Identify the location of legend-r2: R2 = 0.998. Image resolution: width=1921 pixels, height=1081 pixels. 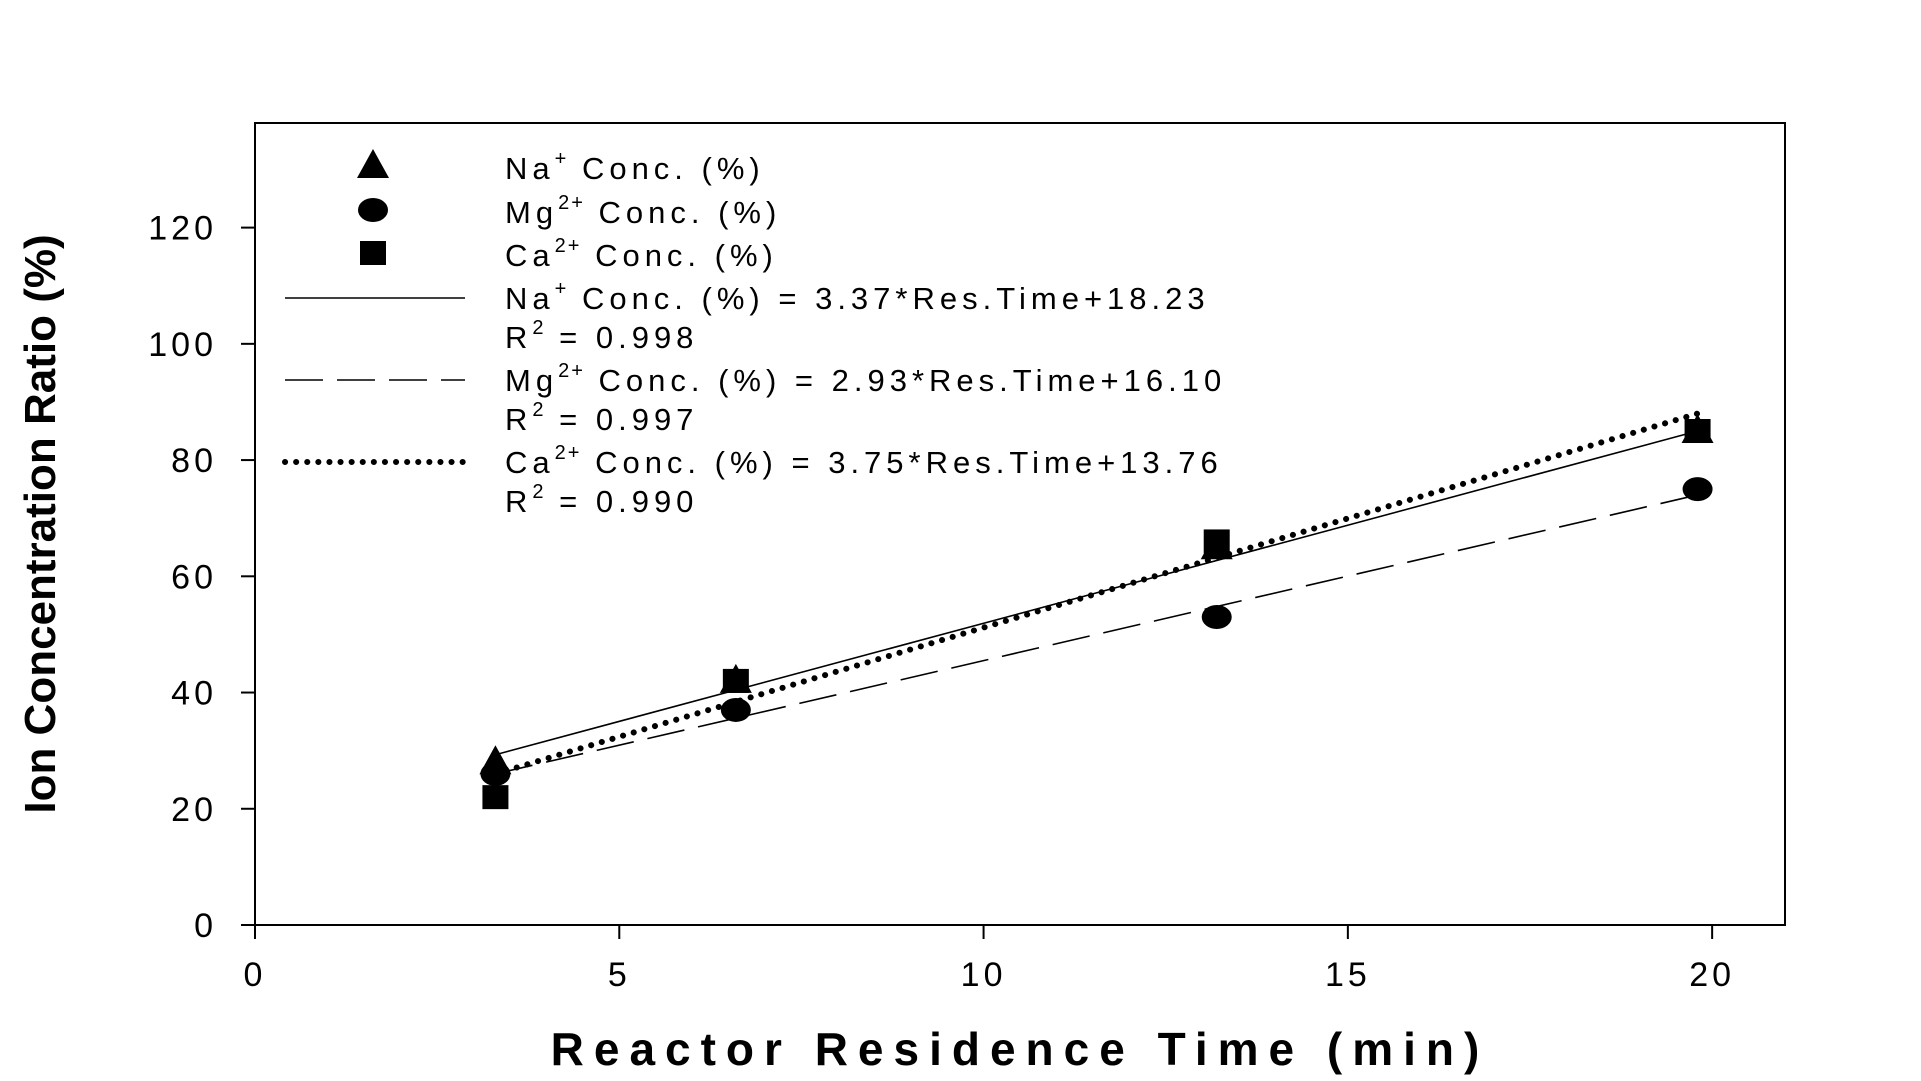
(601, 336).